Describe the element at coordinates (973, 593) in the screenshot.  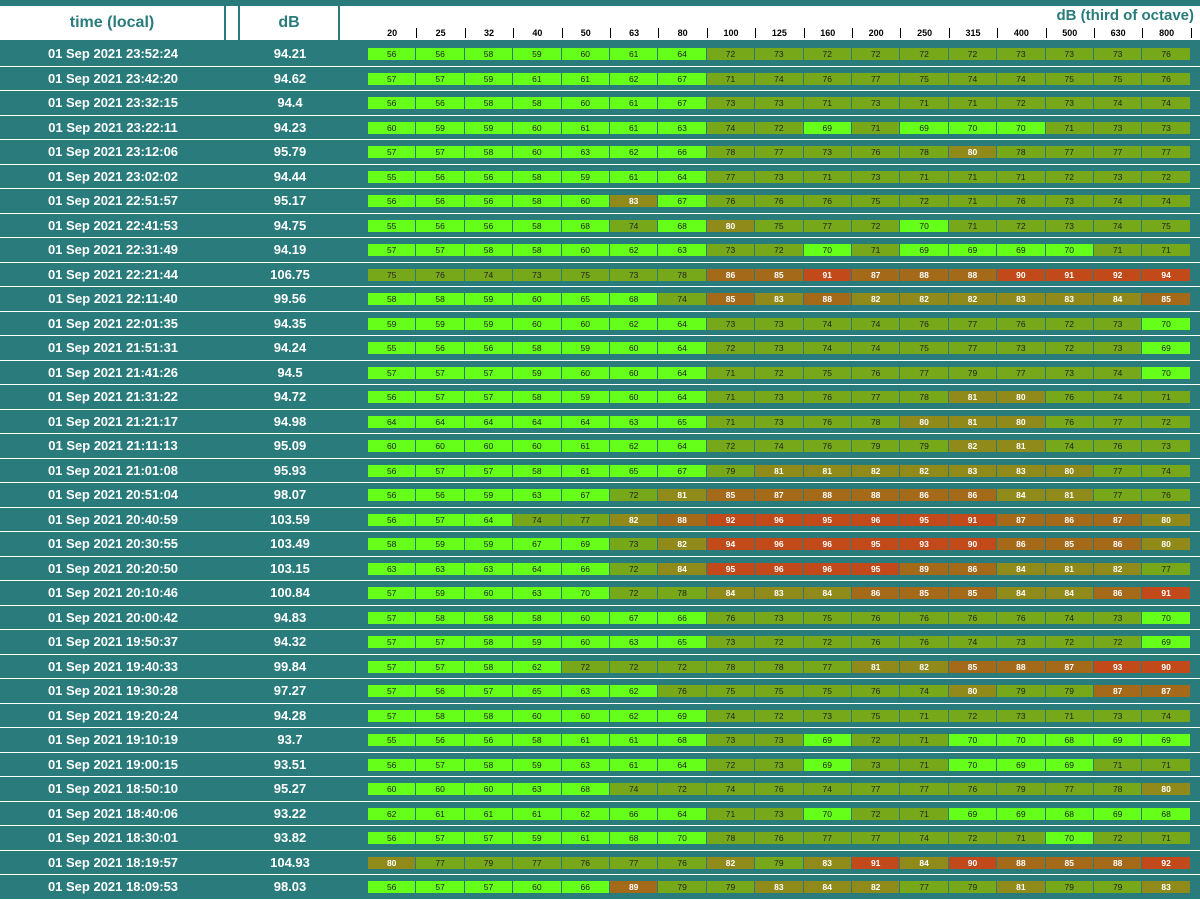
I see `band-cell: 85` at that location.